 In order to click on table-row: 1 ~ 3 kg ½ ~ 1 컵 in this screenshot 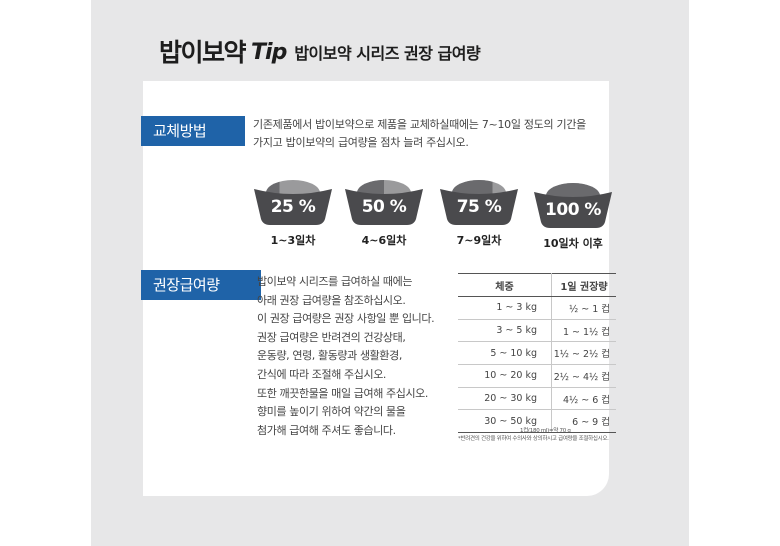, I will do `click(537, 308)`.